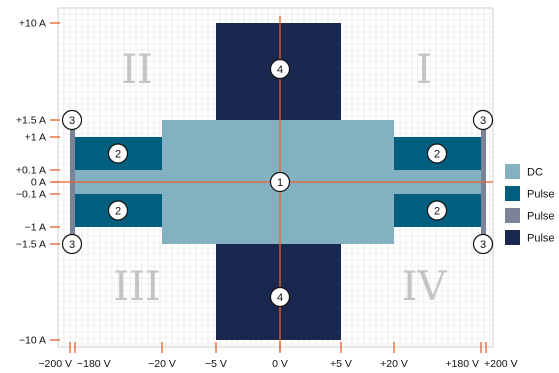 This screenshot has height=373, width=559. Describe the element at coordinates (530, 204) in the screenshot. I see `legend: DC Pulse Pulse Pulse` at that location.